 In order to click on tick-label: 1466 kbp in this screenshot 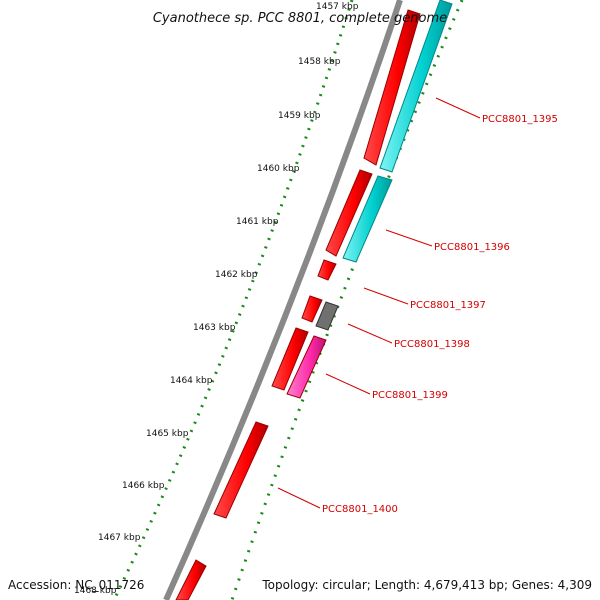, I will do `click(143, 486)`.